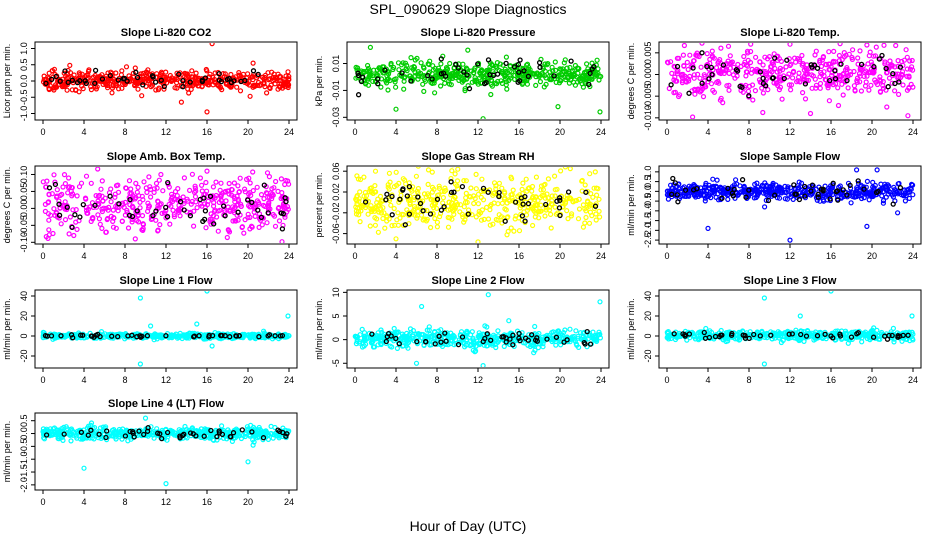 The image size is (936, 540). I want to click on scatter-points, so click(166, 79).